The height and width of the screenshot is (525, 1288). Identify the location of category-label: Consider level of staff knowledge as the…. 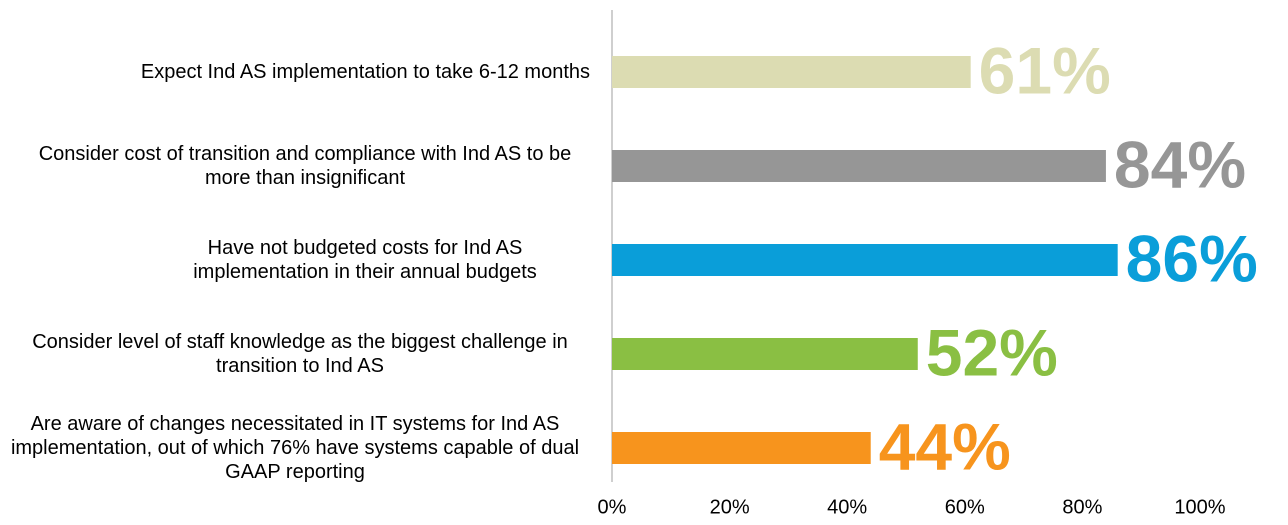
(300, 354).